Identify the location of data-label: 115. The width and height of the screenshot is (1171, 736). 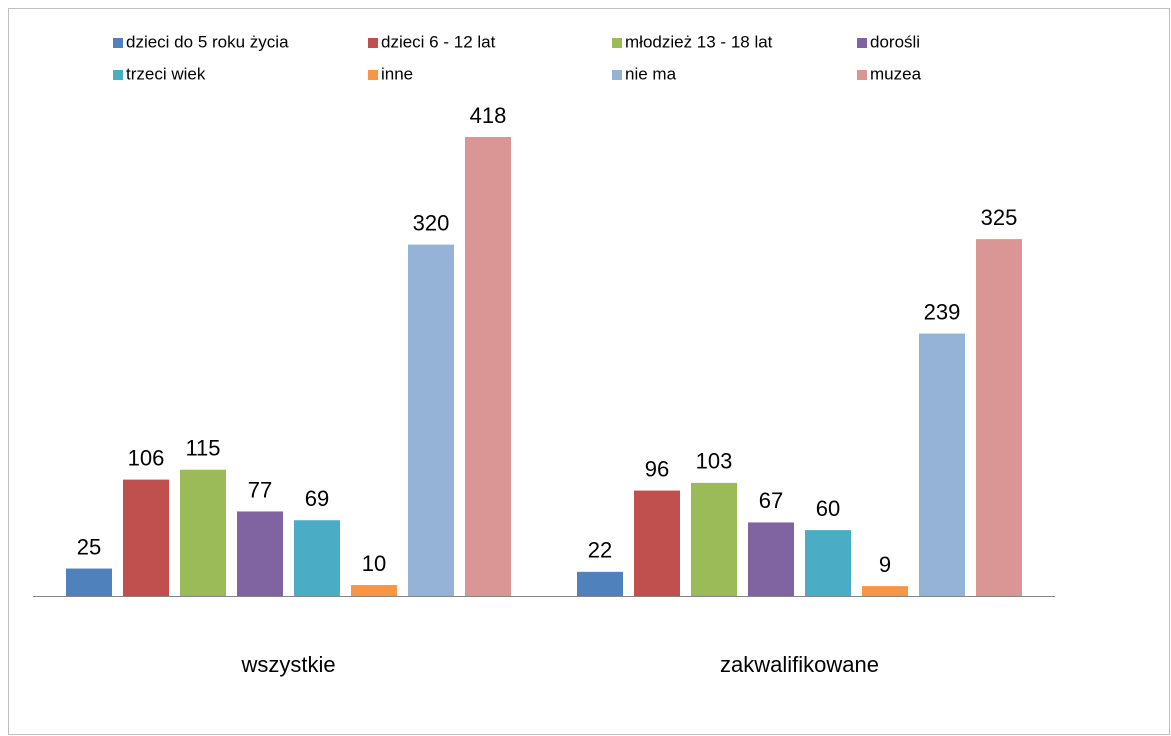
(202, 448).